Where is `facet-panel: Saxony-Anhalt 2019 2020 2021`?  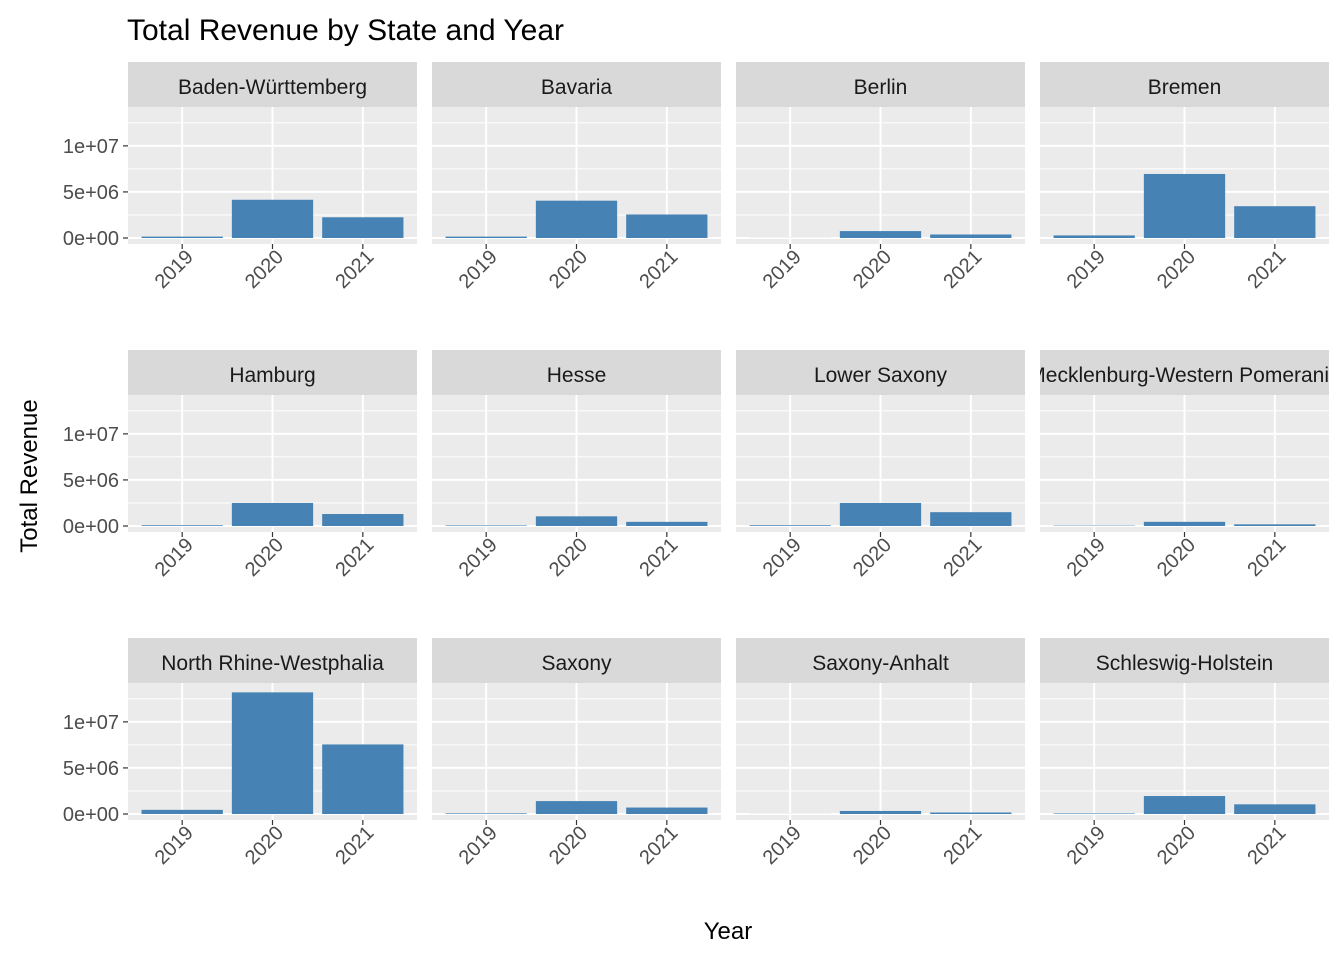 facet-panel: Saxony-Anhalt 2019 2020 2021 is located at coordinates (880, 753).